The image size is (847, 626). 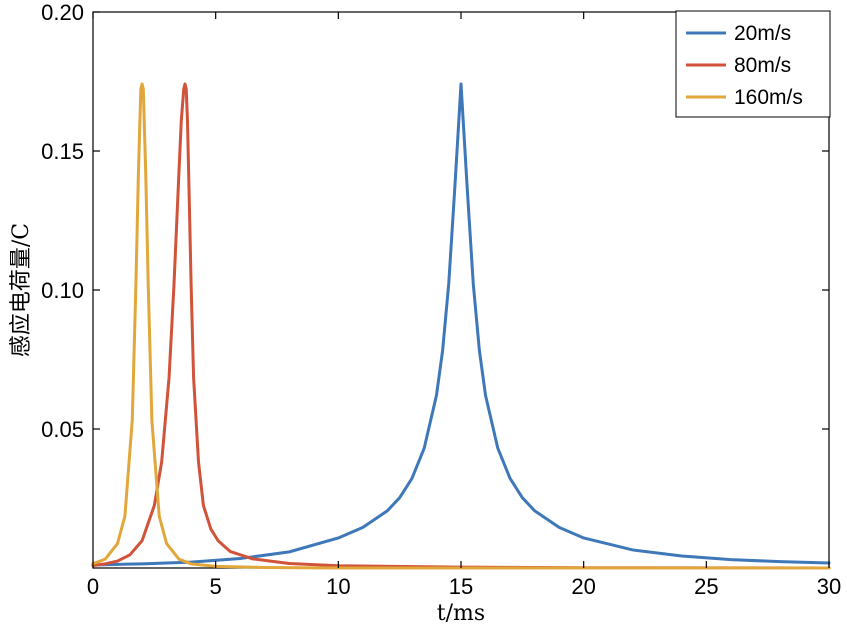 What do you see at coordinates (338, 586) in the screenshot?
I see `x-tick-label: 10` at bounding box center [338, 586].